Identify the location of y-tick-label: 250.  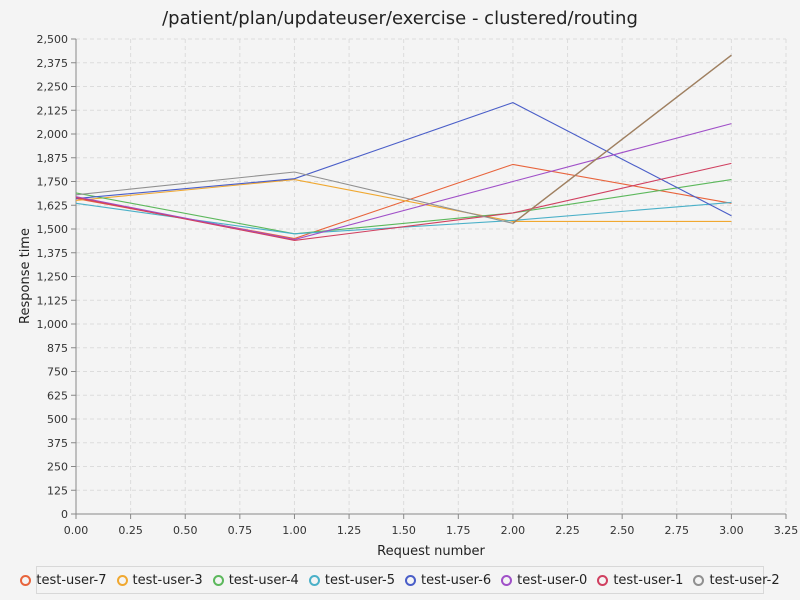
(57, 467).